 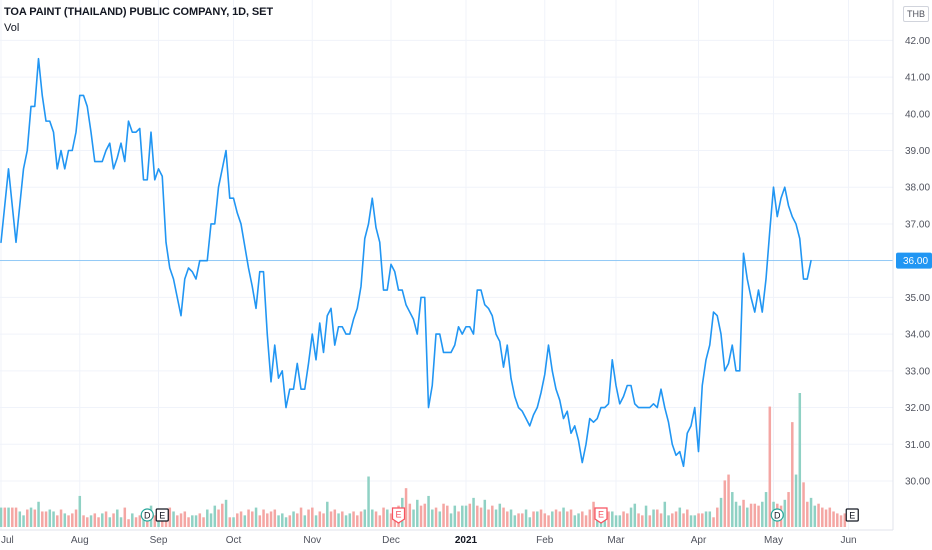 I want to click on y-tick-label: 38.00, so click(x=917, y=188).